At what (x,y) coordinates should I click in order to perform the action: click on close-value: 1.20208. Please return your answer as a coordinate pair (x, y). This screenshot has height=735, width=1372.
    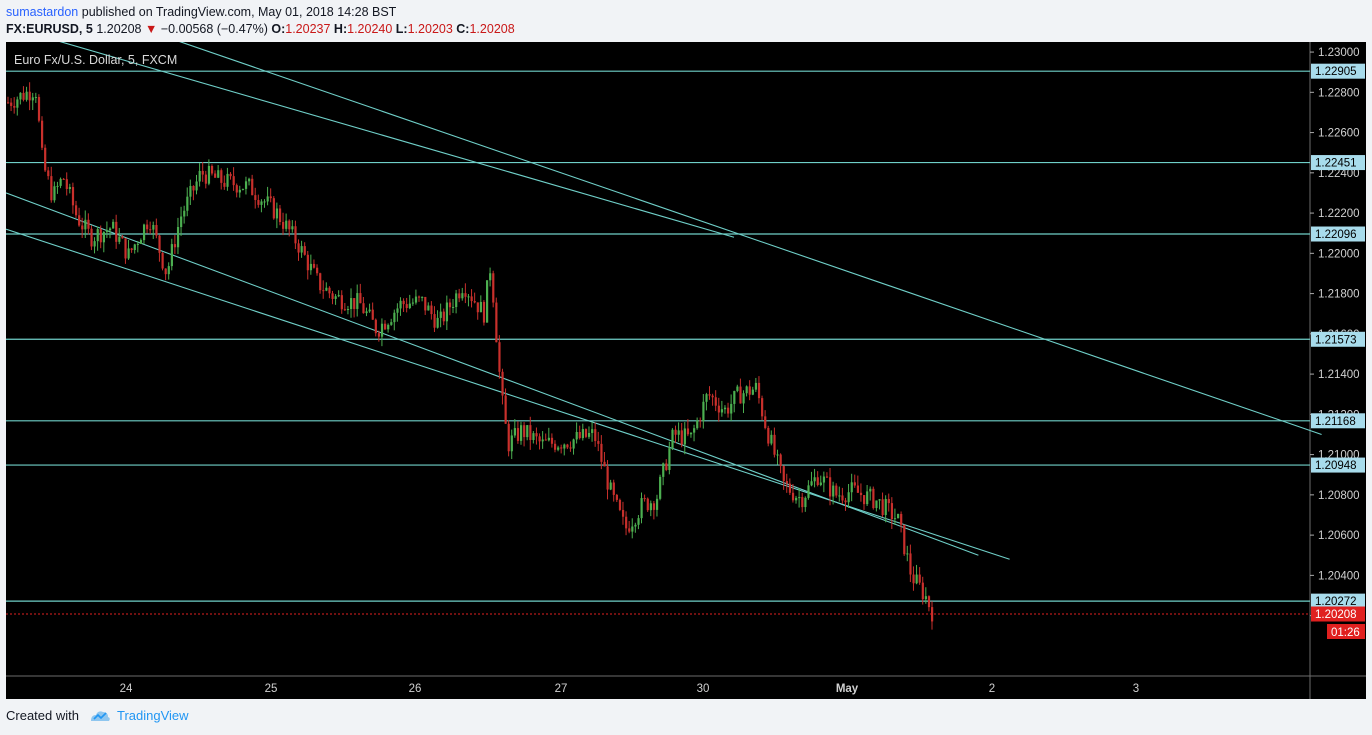
    Looking at the image, I should click on (492, 29).